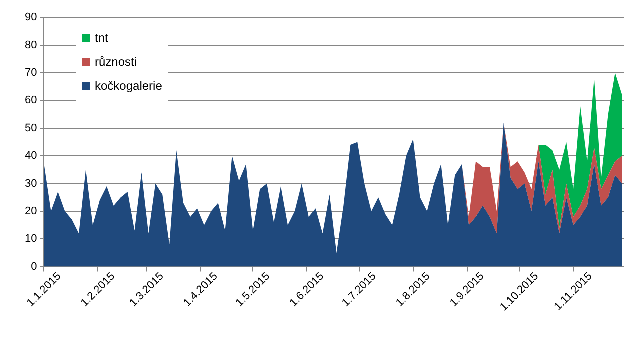 Image resolution: width=640 pixels, height=343 pixels. Describe the element at coordinates (31, 211) in the screenshot. I see `y-tick-label: 20` at that location.